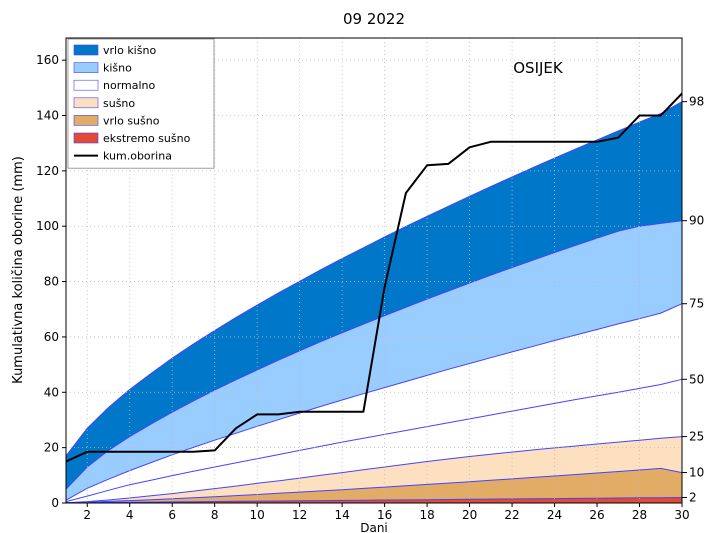 Image resolution: width=706 pixels, height=533 pixels. I want to click on legend-label: normalno, so click(129, 85).